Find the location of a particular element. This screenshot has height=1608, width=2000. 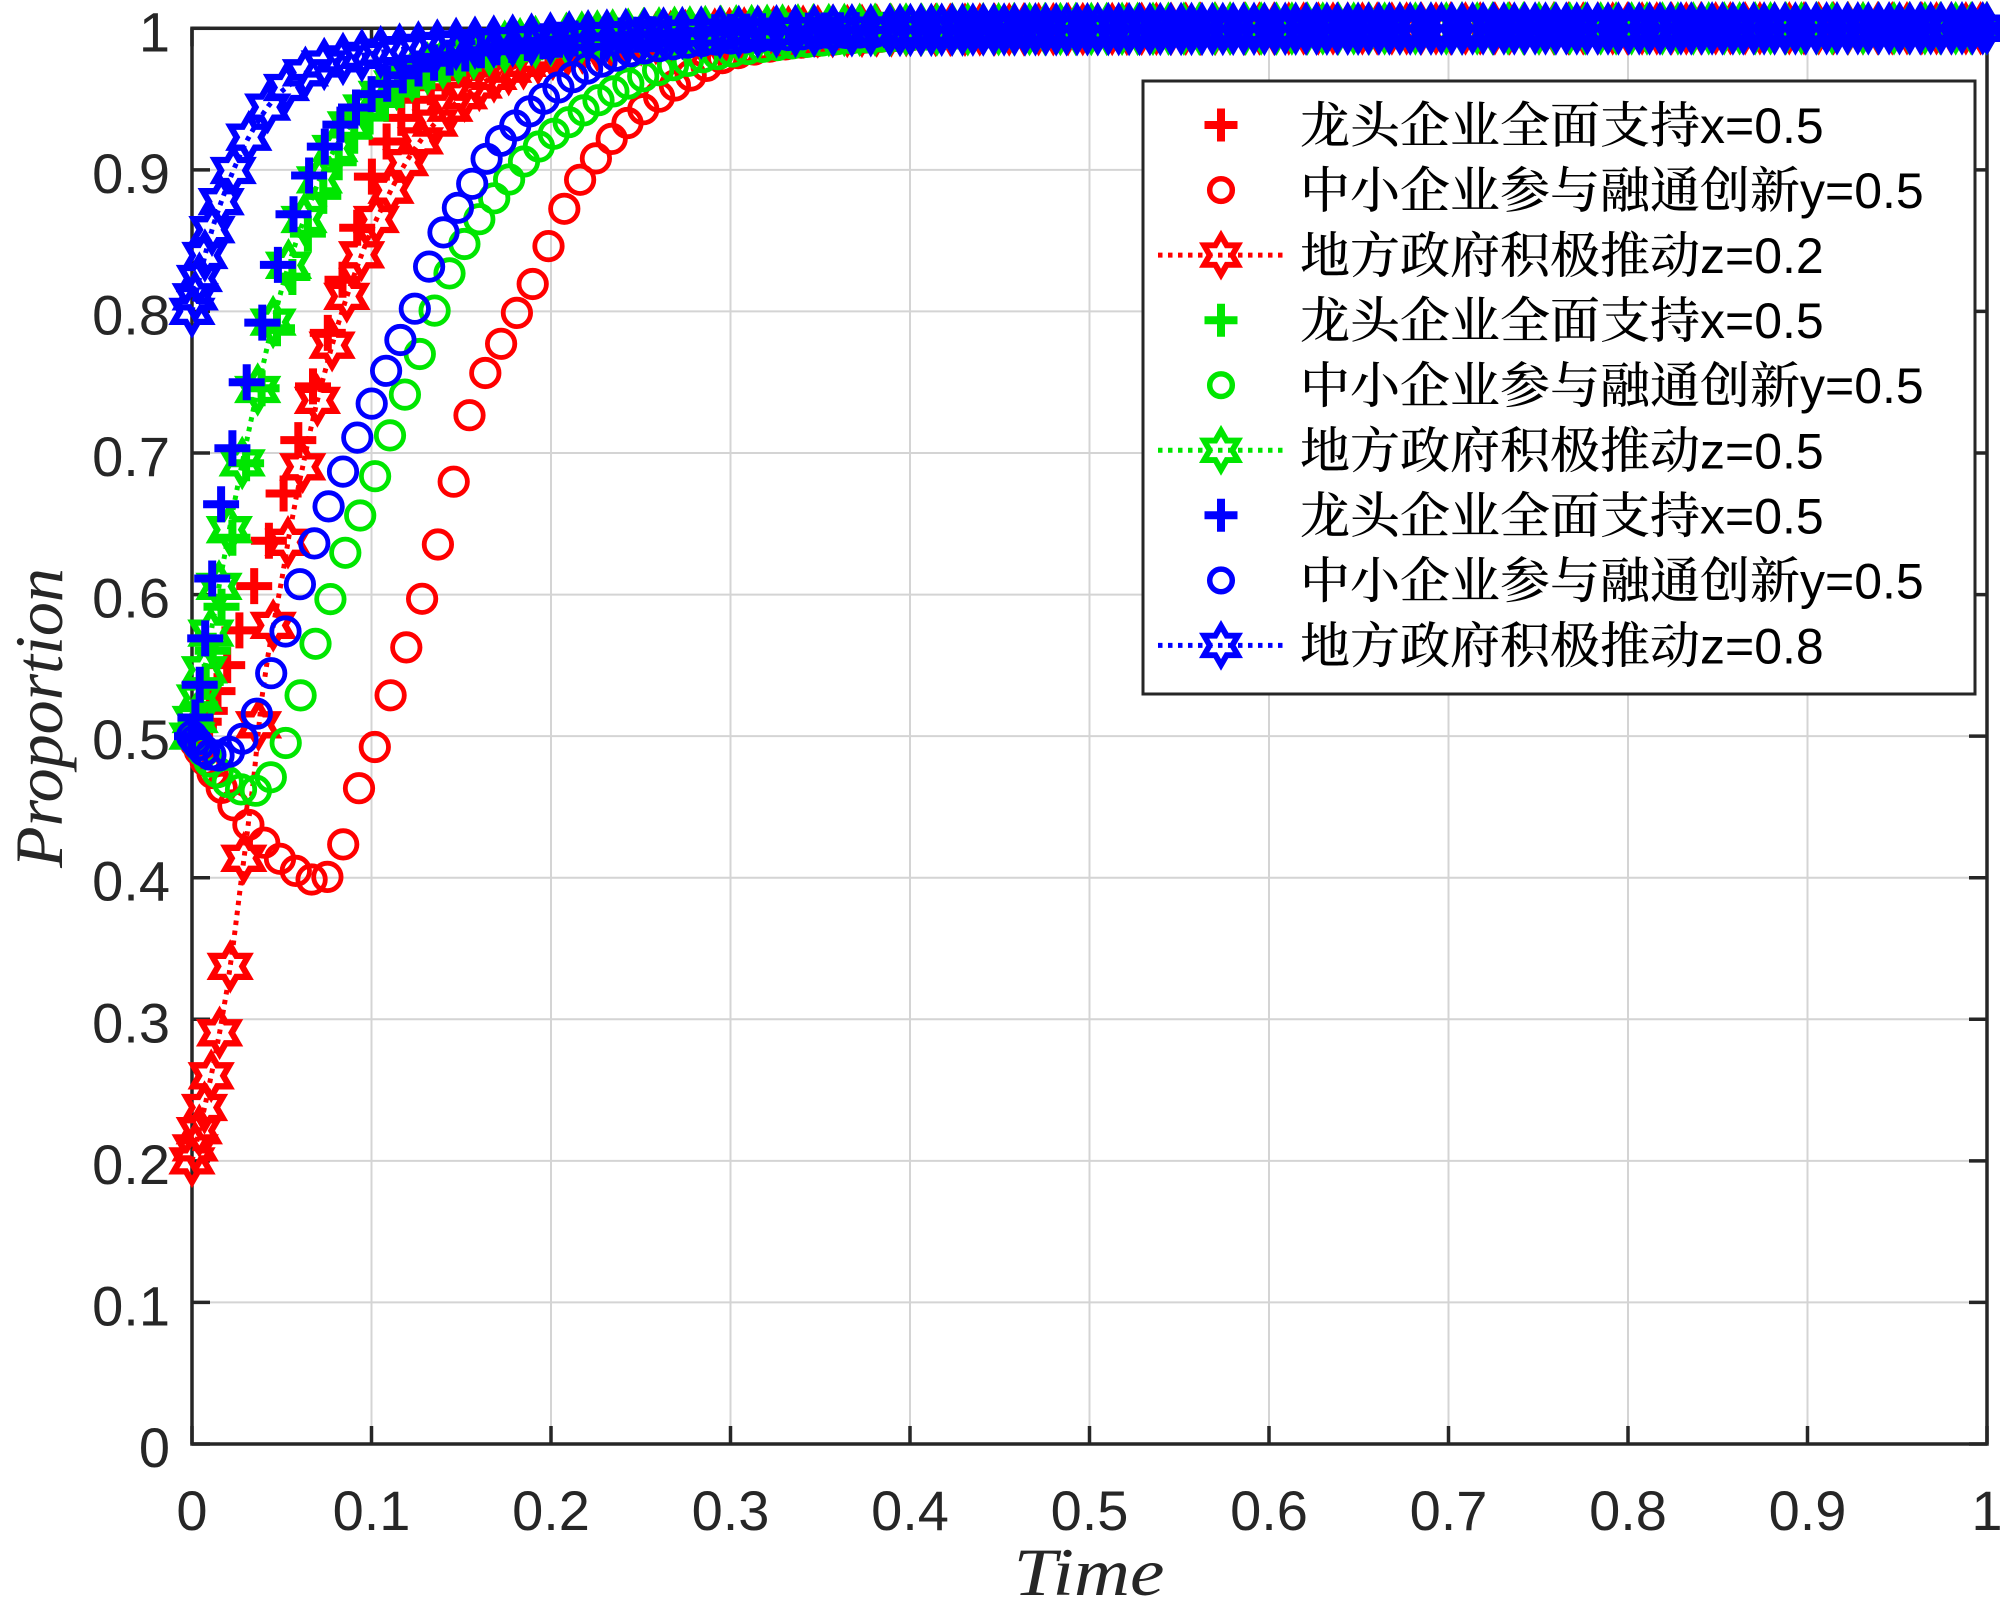

svg-text: Proportion is located at coordinates (39, 718).